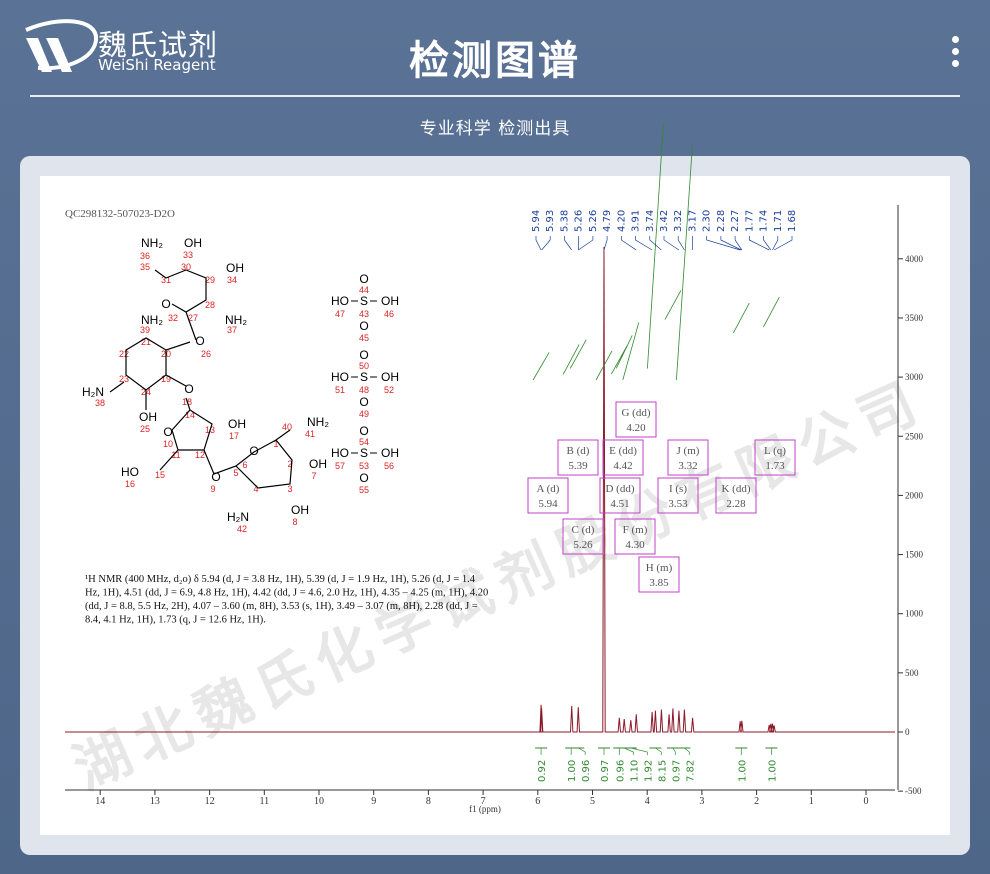 This screenshot has height=874, width=990. Describe the element at coordinates (913, 791) in the screenshot. I see `y-tick-label: -500` at that location.